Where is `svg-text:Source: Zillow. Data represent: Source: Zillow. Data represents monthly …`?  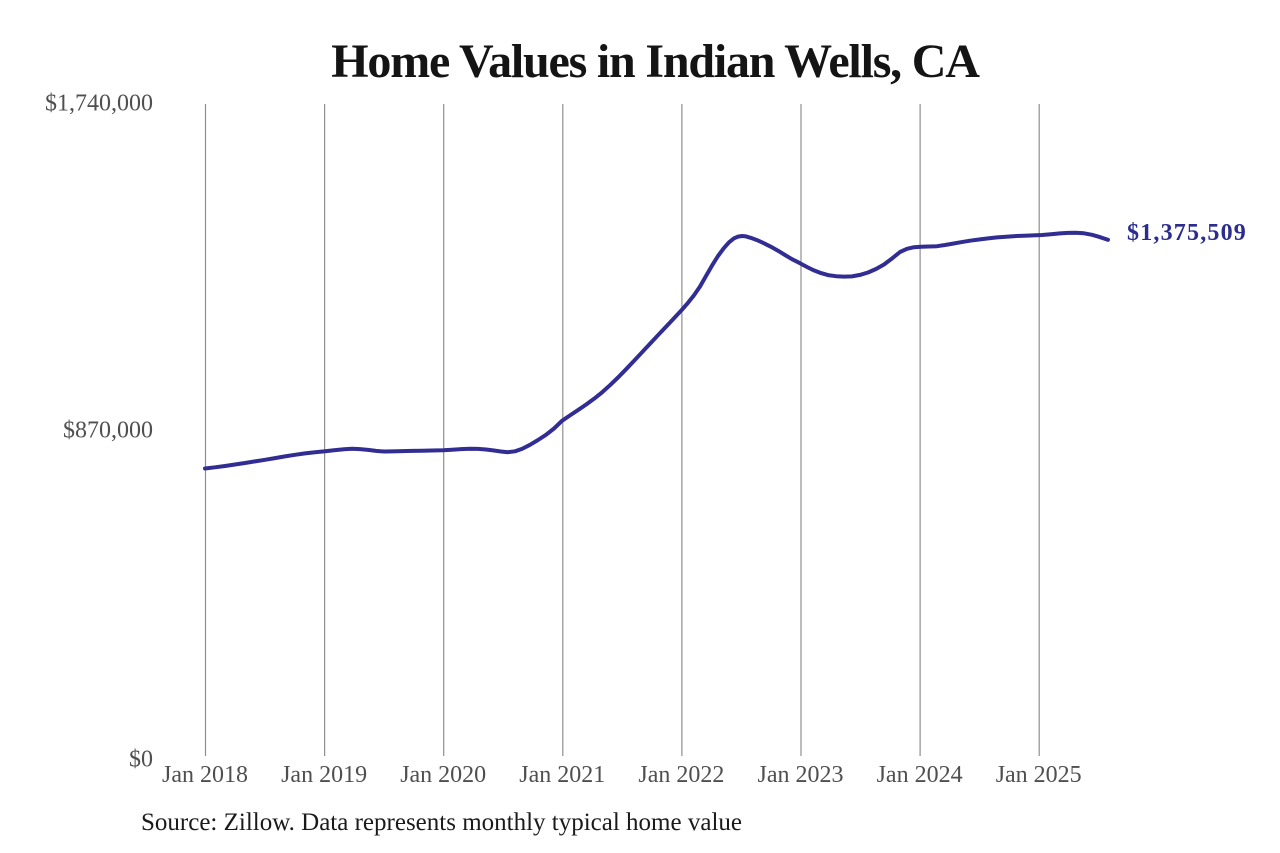 svg-text:Source: Zillow. Data represent: Source: Zillow. Data represents monthly … is located at coordinates (441, 822).